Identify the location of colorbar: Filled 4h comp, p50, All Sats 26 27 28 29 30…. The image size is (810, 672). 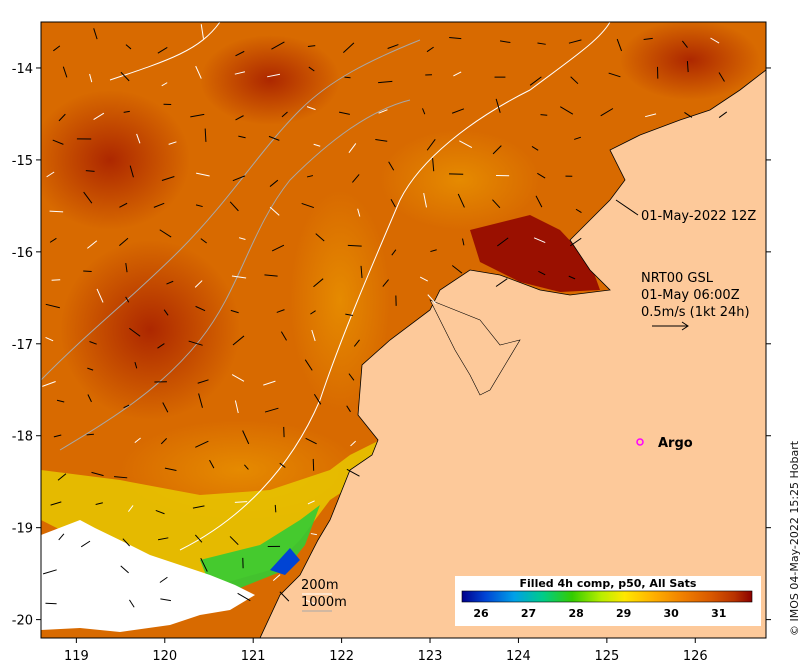
(608, 601).